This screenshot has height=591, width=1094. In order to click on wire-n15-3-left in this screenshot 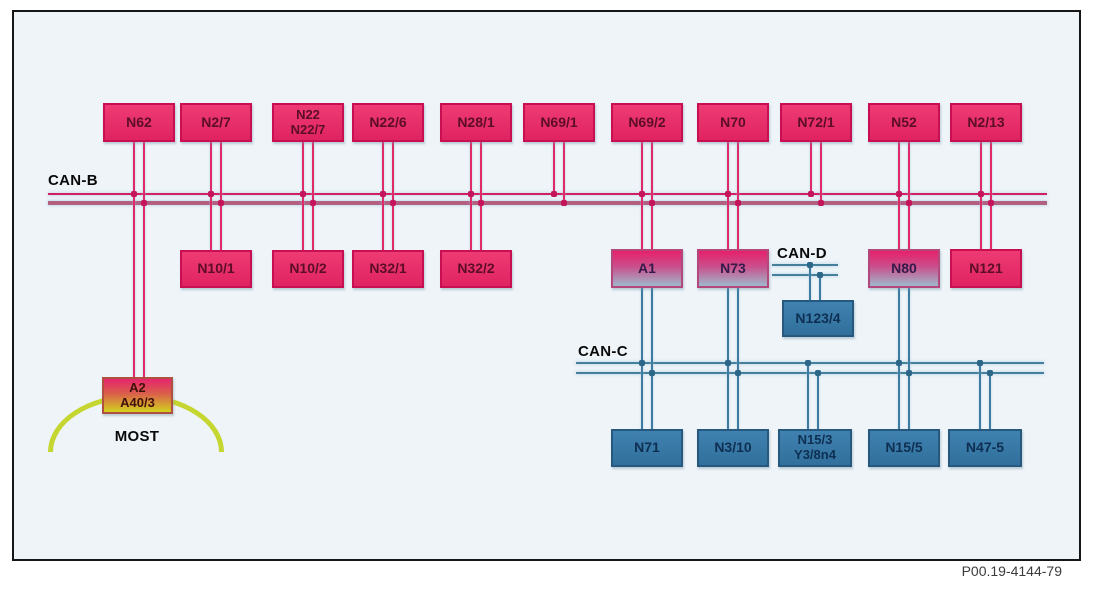, I will do `click(808, 396)`.